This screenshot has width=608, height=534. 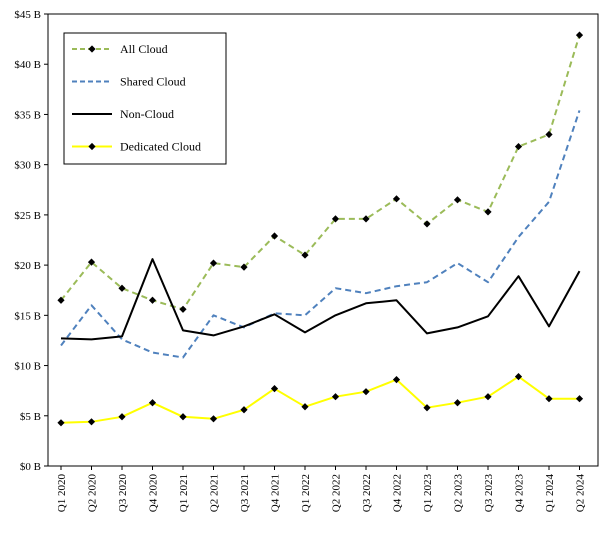 I want to click on x-tick-label: Q2 2020, so click(x=93, y=493).